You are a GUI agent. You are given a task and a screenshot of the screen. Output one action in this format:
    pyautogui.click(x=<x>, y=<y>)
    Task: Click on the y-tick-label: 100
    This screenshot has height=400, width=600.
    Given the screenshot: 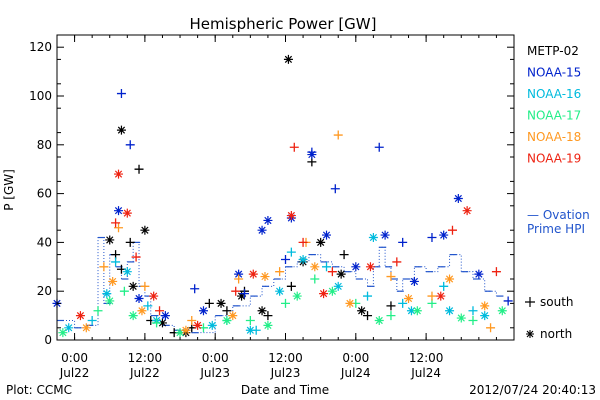 What is the action you would take?
    pyautogui.click(x=40, y=96)
    